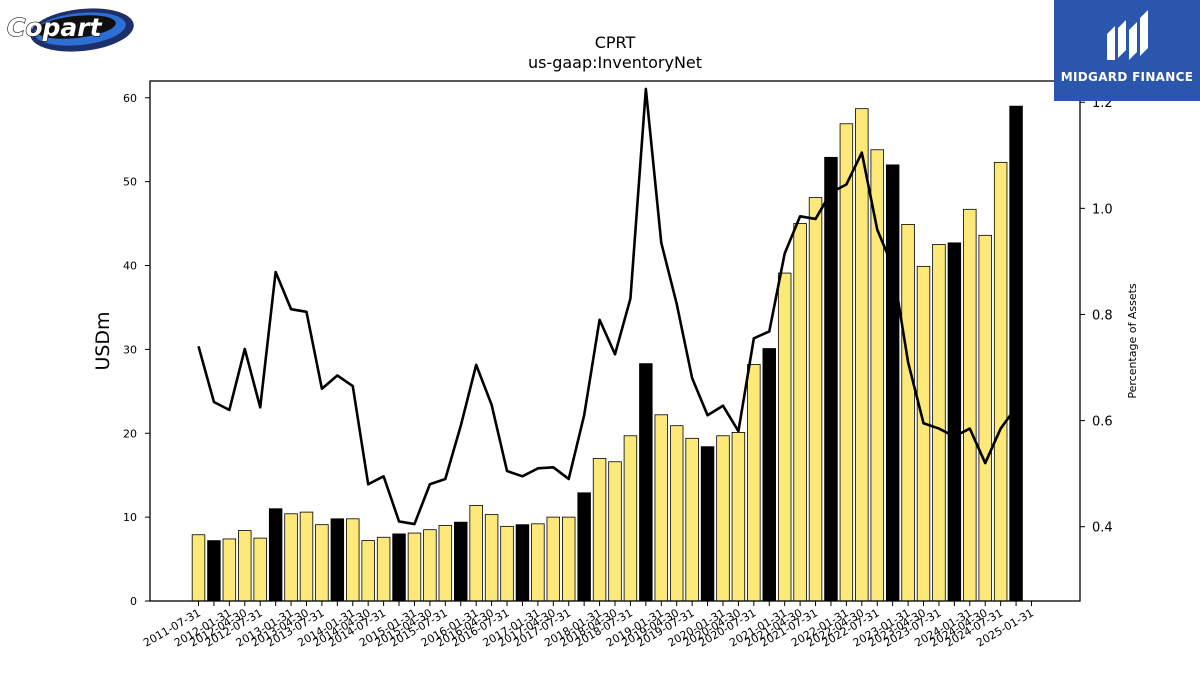 The height and width of the screenshot is (675, 1200). Describe the element at coordinates (615, 62) in the screenshot. I see `chart-subtitle: us-gaap:InventoryNet` at that location.